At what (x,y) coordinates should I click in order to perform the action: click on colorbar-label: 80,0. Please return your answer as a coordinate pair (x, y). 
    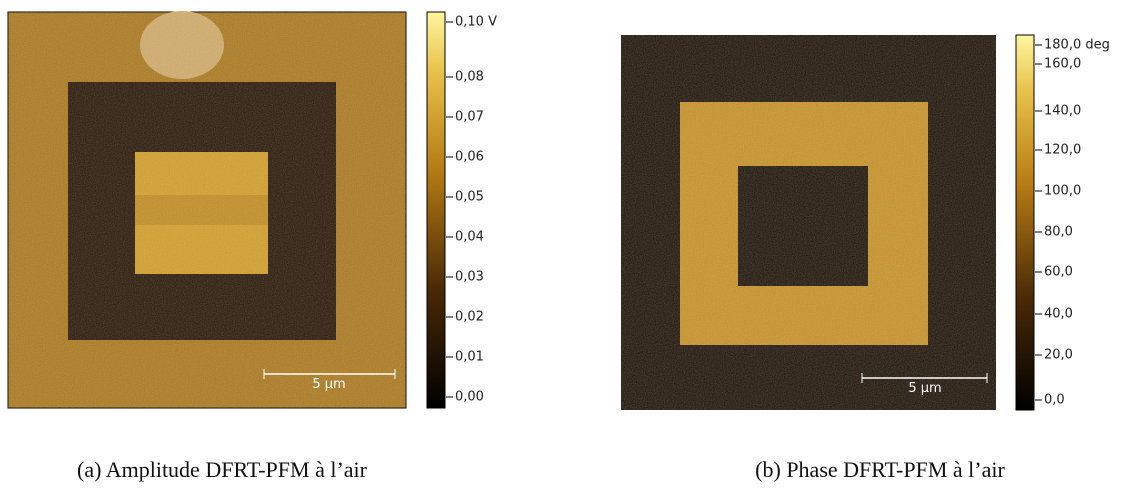
    Looking at the image, I should click on (1058, 232).